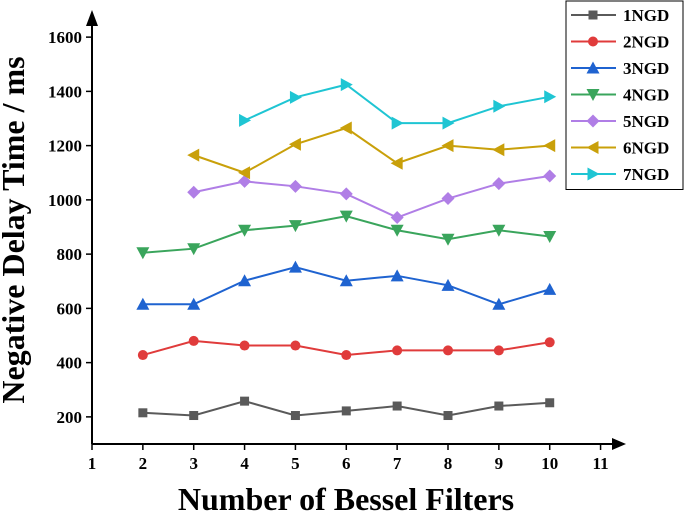 This screenshot has width=684, height=521. What do you see at coordinates (65, 200) in the screenshot?
I see `y-tick-label: 1000` at bounding box center [65, 200].